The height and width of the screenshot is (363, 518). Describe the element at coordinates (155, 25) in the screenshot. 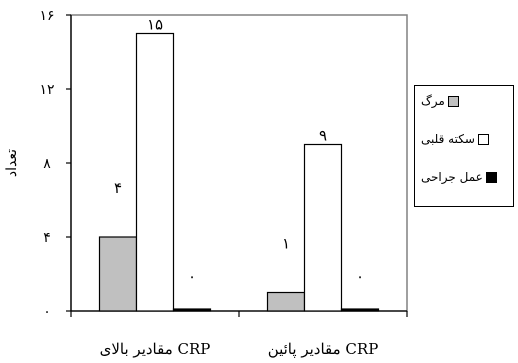

I see `data-label: ۱۵` at that location.